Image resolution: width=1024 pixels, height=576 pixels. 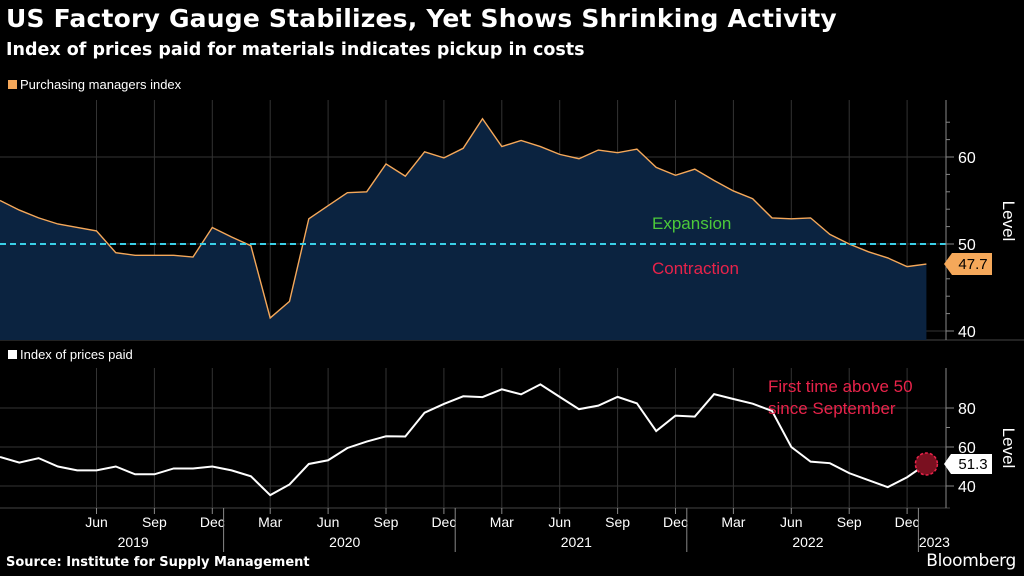 What do you see at coordinates (133, 542) in the screenshot?
I see `x-year-label: 2019` at bounding box center [133, 542].